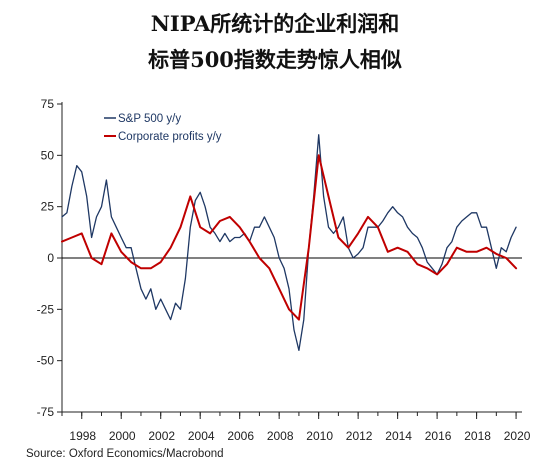  What do you see at coordinates (48, 207) in the screenshot?
I see `y-tick-label: 25` at bounding box center [48, 207].